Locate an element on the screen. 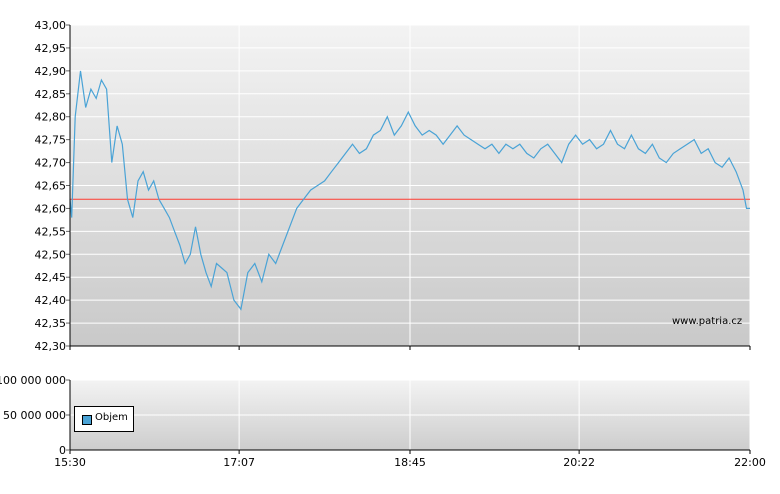 The width and height of the screenshot is (780, 494). price-tick-label: 42,60 is located at coordinates (51, 208).